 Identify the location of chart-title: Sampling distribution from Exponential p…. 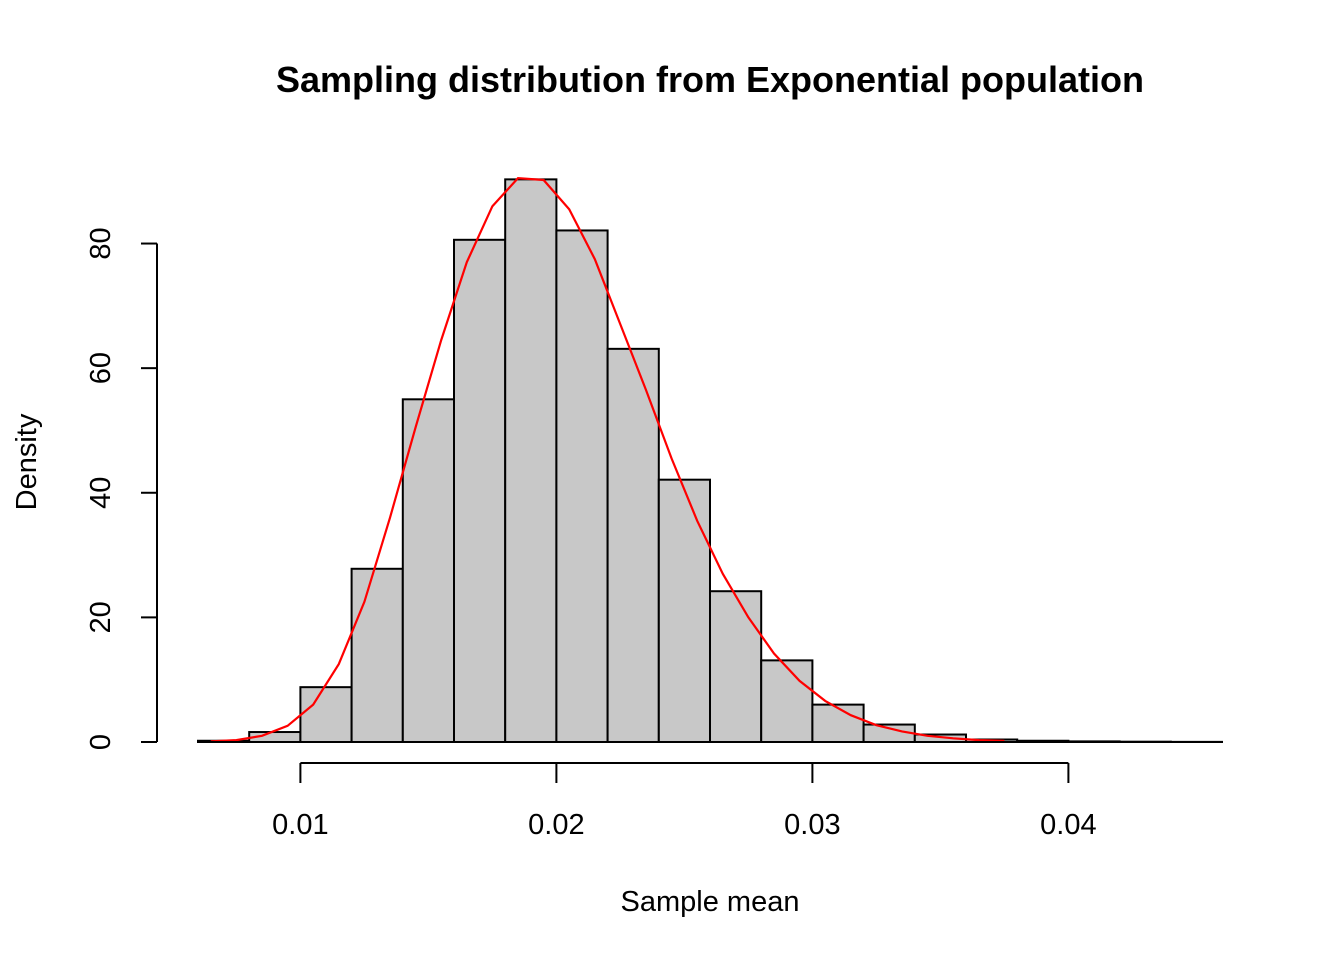
(710, 79).